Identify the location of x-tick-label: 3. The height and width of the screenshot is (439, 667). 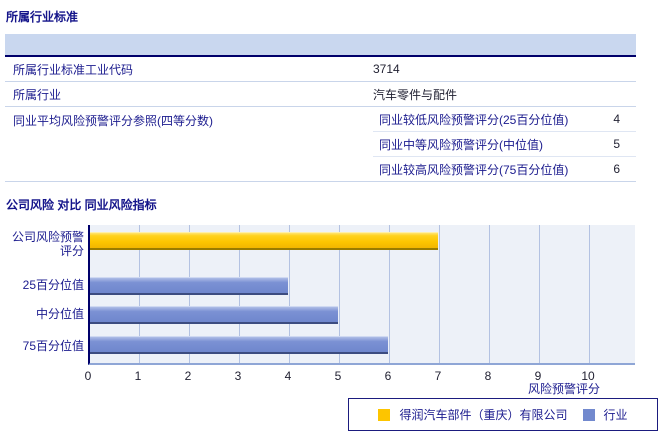
(238, 376).